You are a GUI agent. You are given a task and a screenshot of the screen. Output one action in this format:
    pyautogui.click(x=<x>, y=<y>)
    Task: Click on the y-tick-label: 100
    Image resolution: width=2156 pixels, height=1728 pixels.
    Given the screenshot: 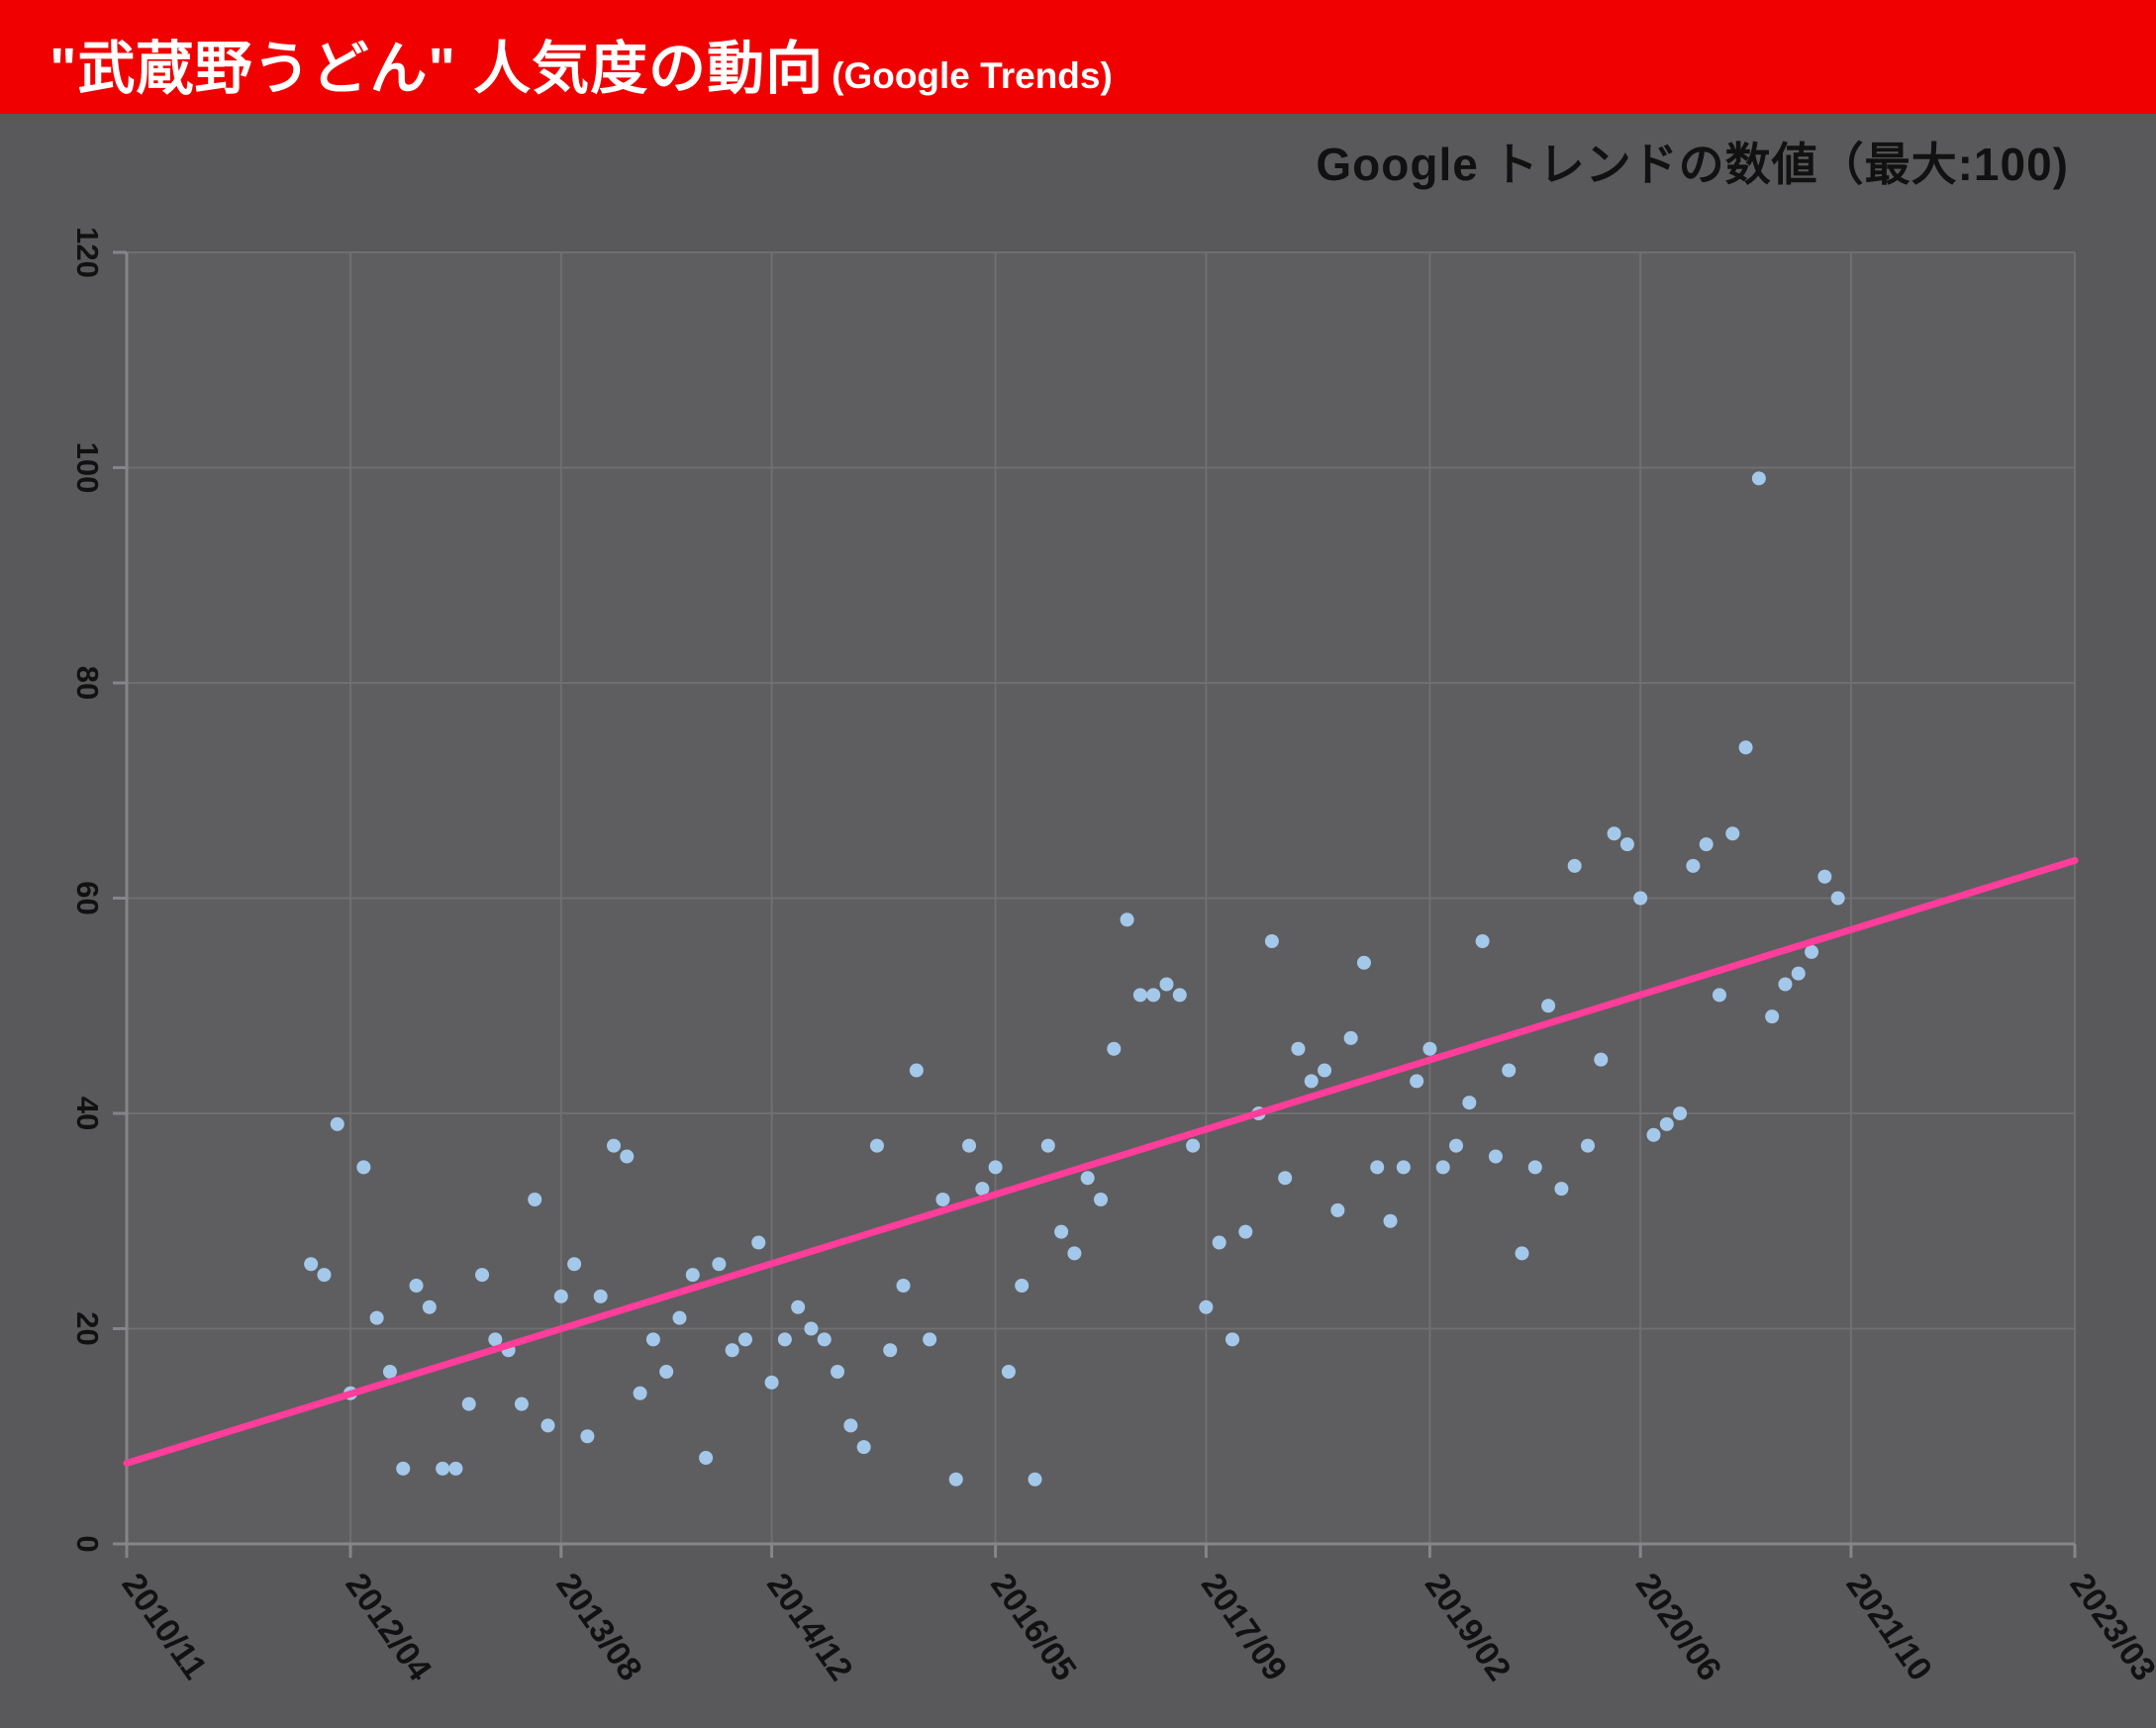 What is the action you would take?
    pyautogui.click(x=87, y=468)
    